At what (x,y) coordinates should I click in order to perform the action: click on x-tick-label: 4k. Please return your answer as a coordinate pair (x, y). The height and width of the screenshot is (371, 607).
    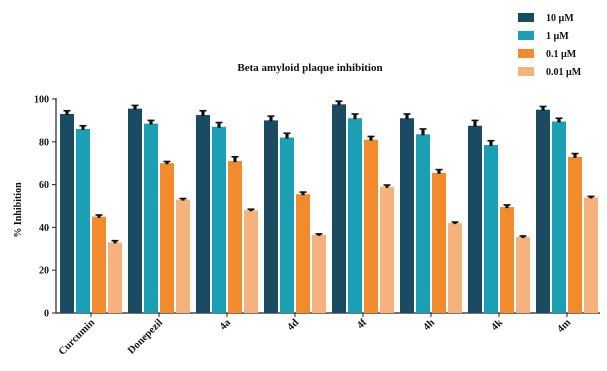
    Looking at the image, I should click on (497, 325).